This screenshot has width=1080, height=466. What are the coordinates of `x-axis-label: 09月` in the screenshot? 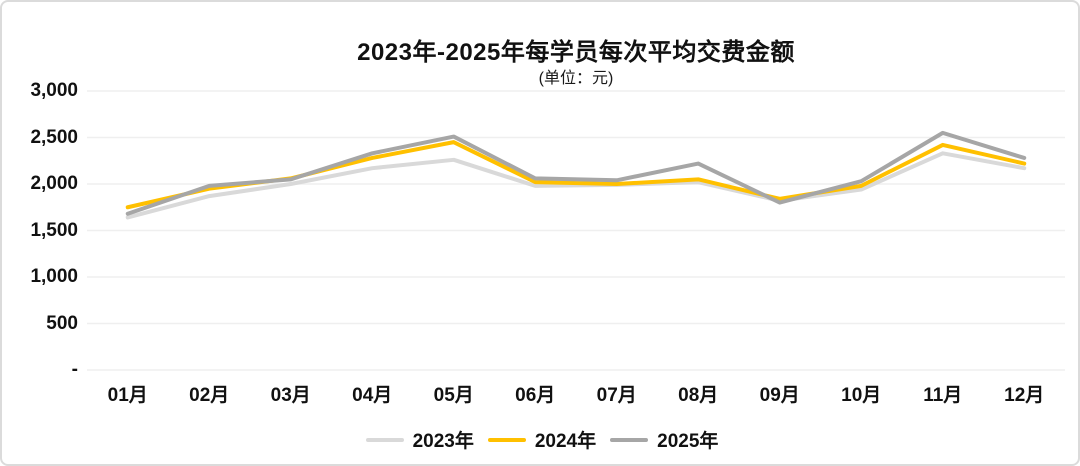 It's located at (779, 395).